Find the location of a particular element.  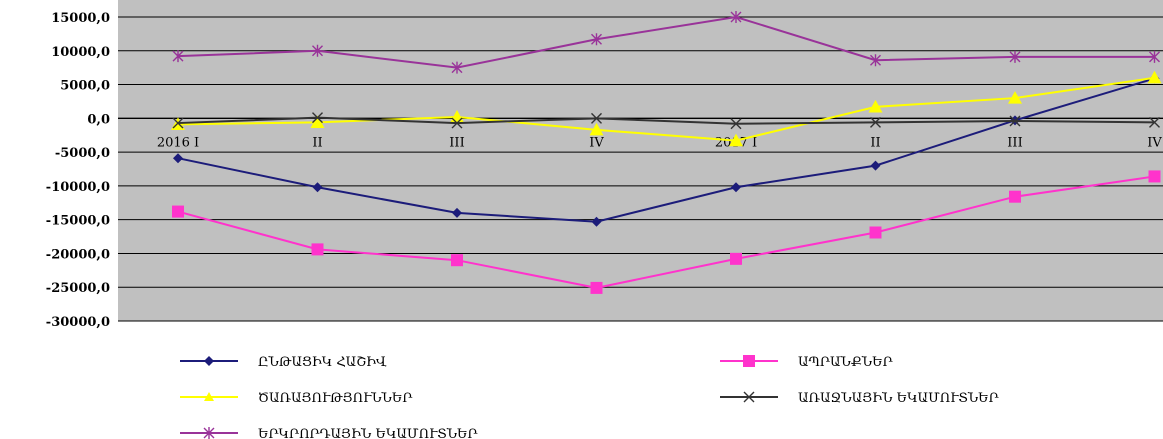

y-tick-label: -5000,0 is located at coordinates (82, 153).